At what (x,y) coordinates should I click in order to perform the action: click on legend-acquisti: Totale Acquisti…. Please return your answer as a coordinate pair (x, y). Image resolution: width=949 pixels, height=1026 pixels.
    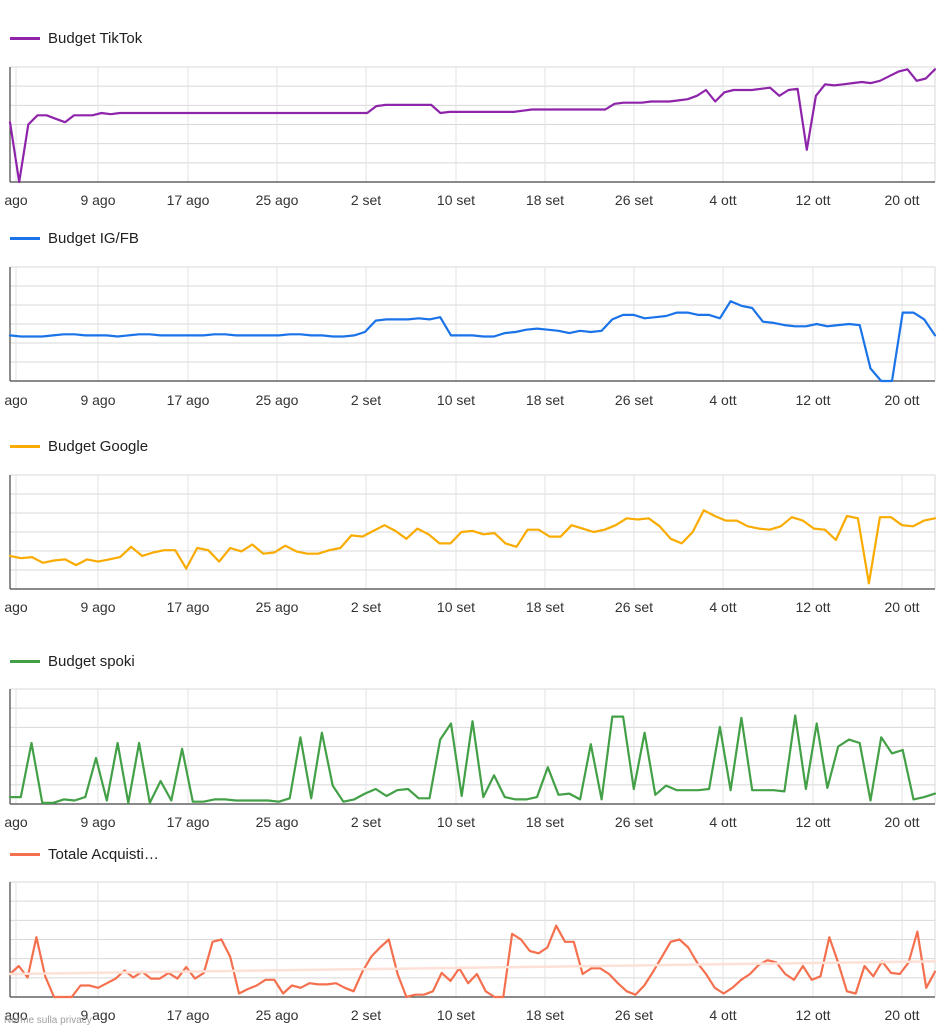
    Looking at the image, I should click on (84, 854).